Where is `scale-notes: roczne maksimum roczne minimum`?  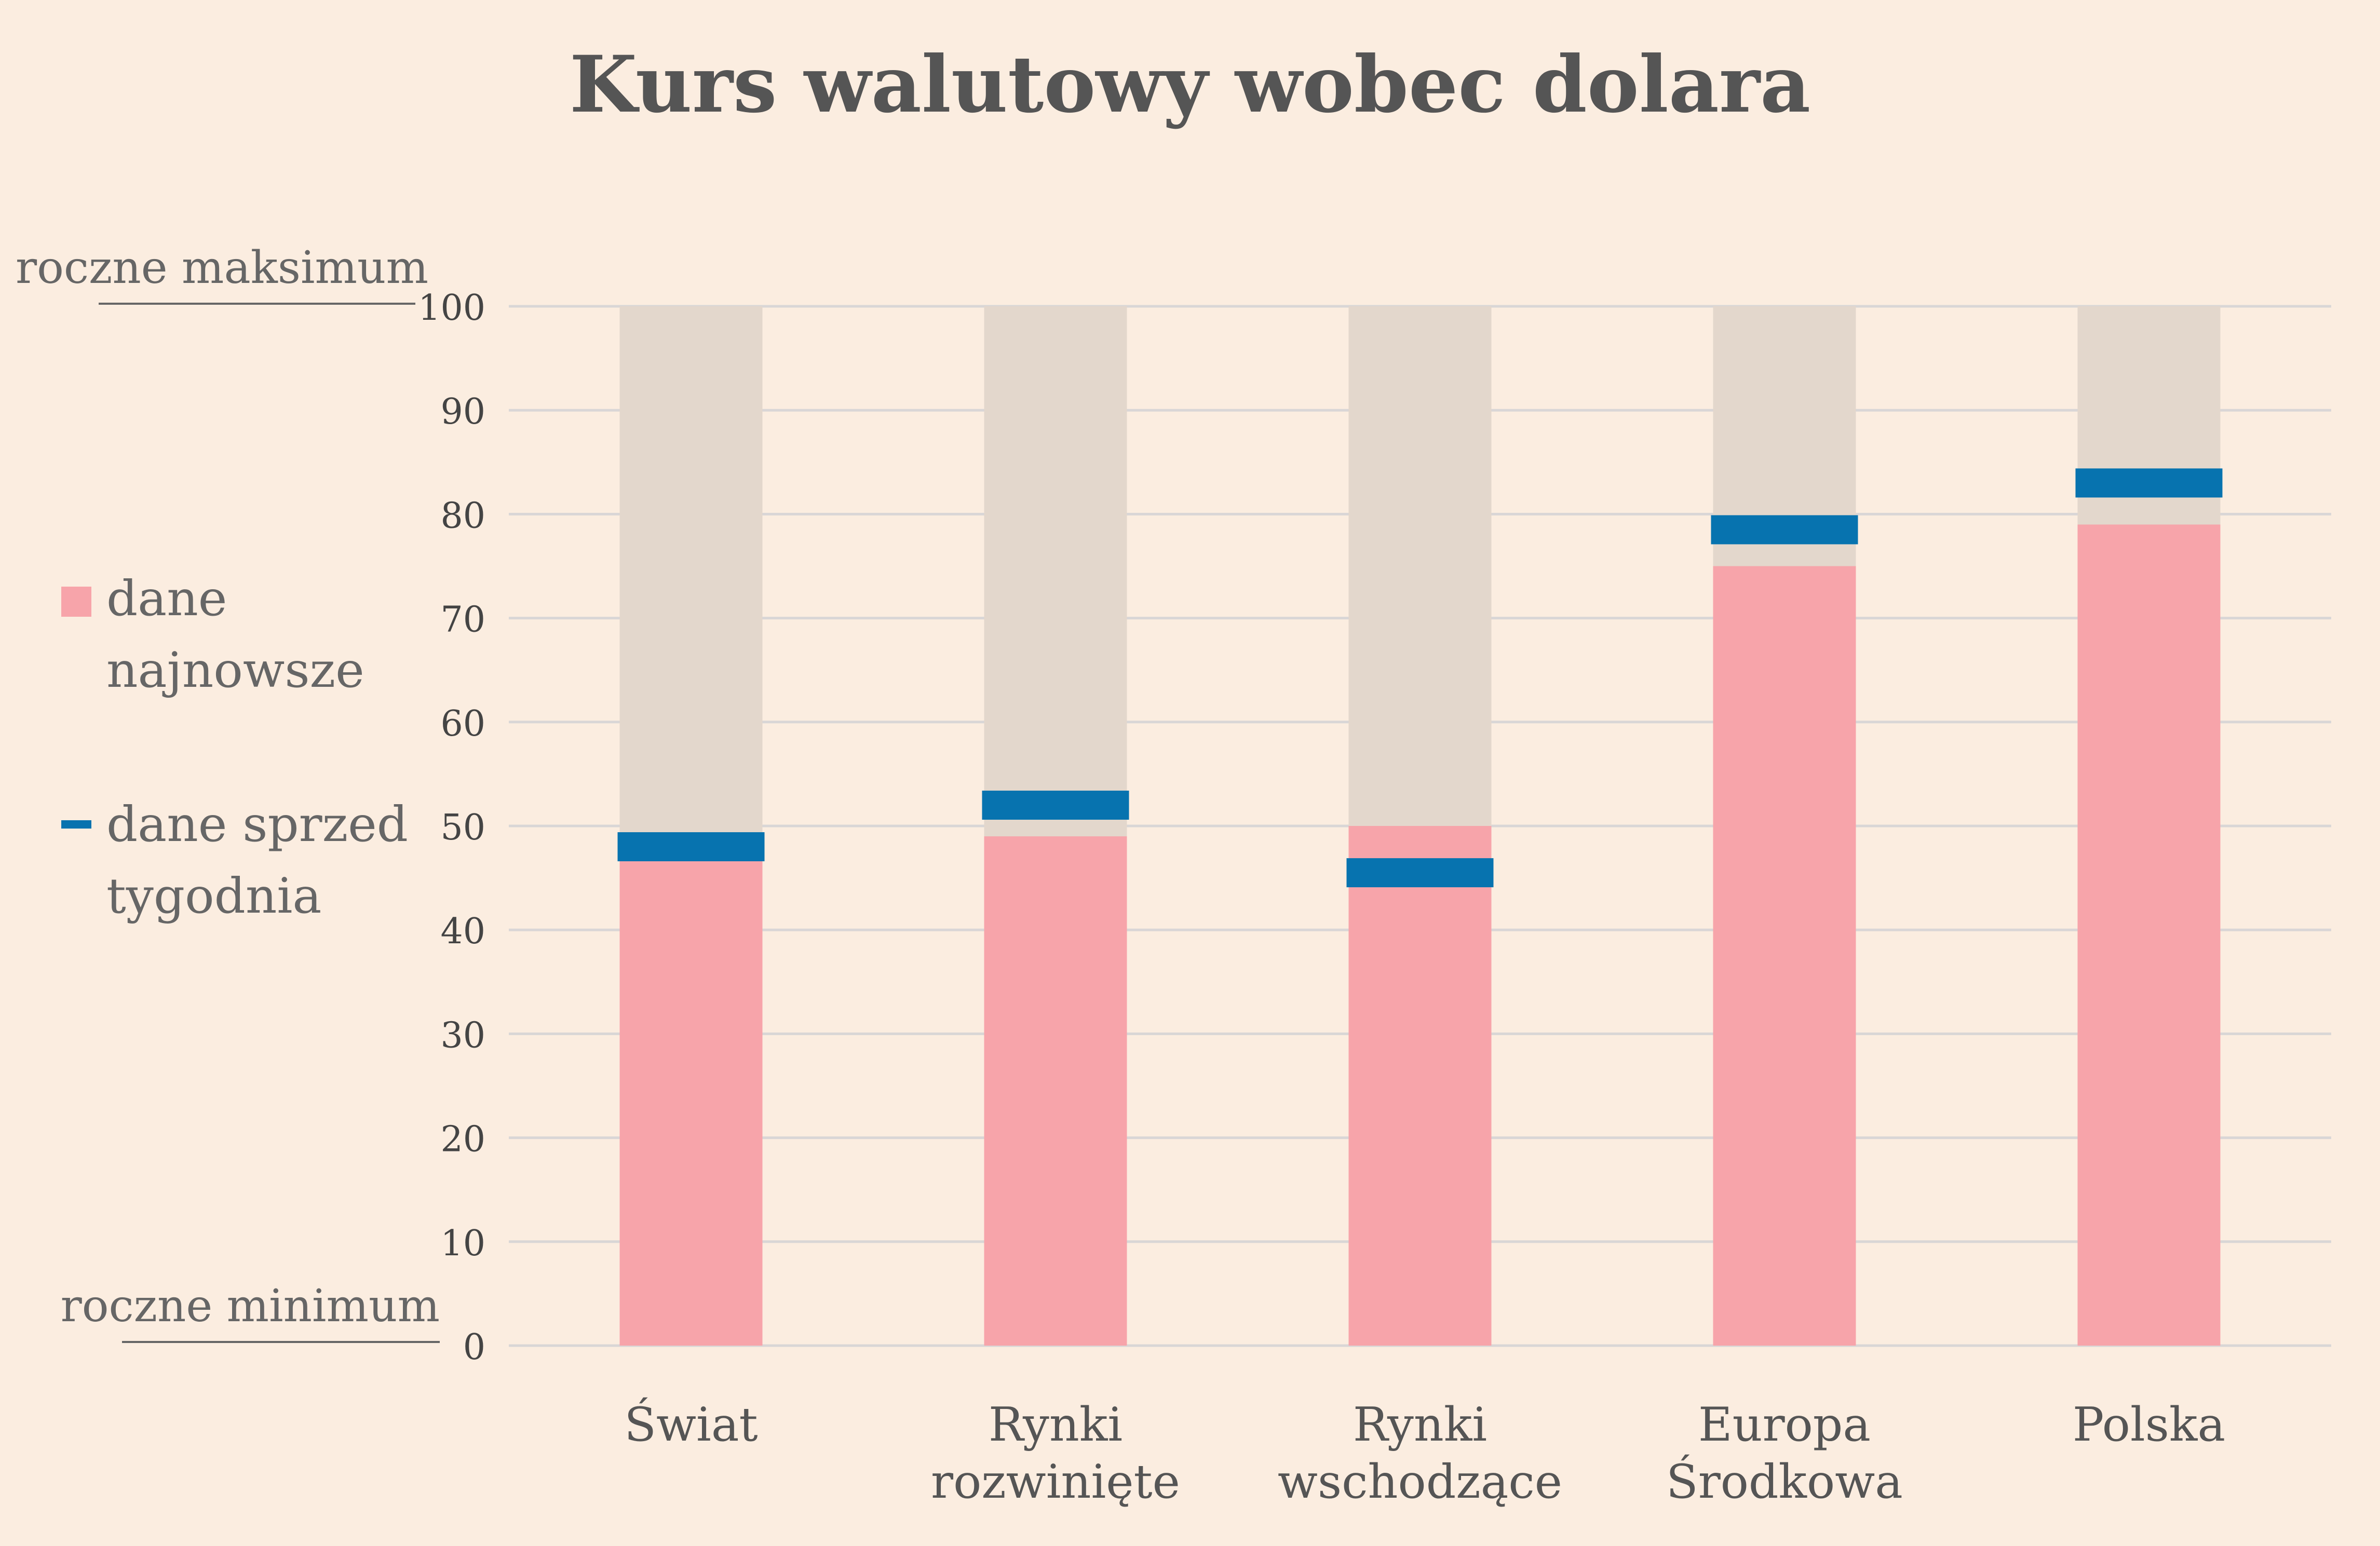
scale-notes: roczne maksimum roczne minimum is located at coordinates (228, 792).